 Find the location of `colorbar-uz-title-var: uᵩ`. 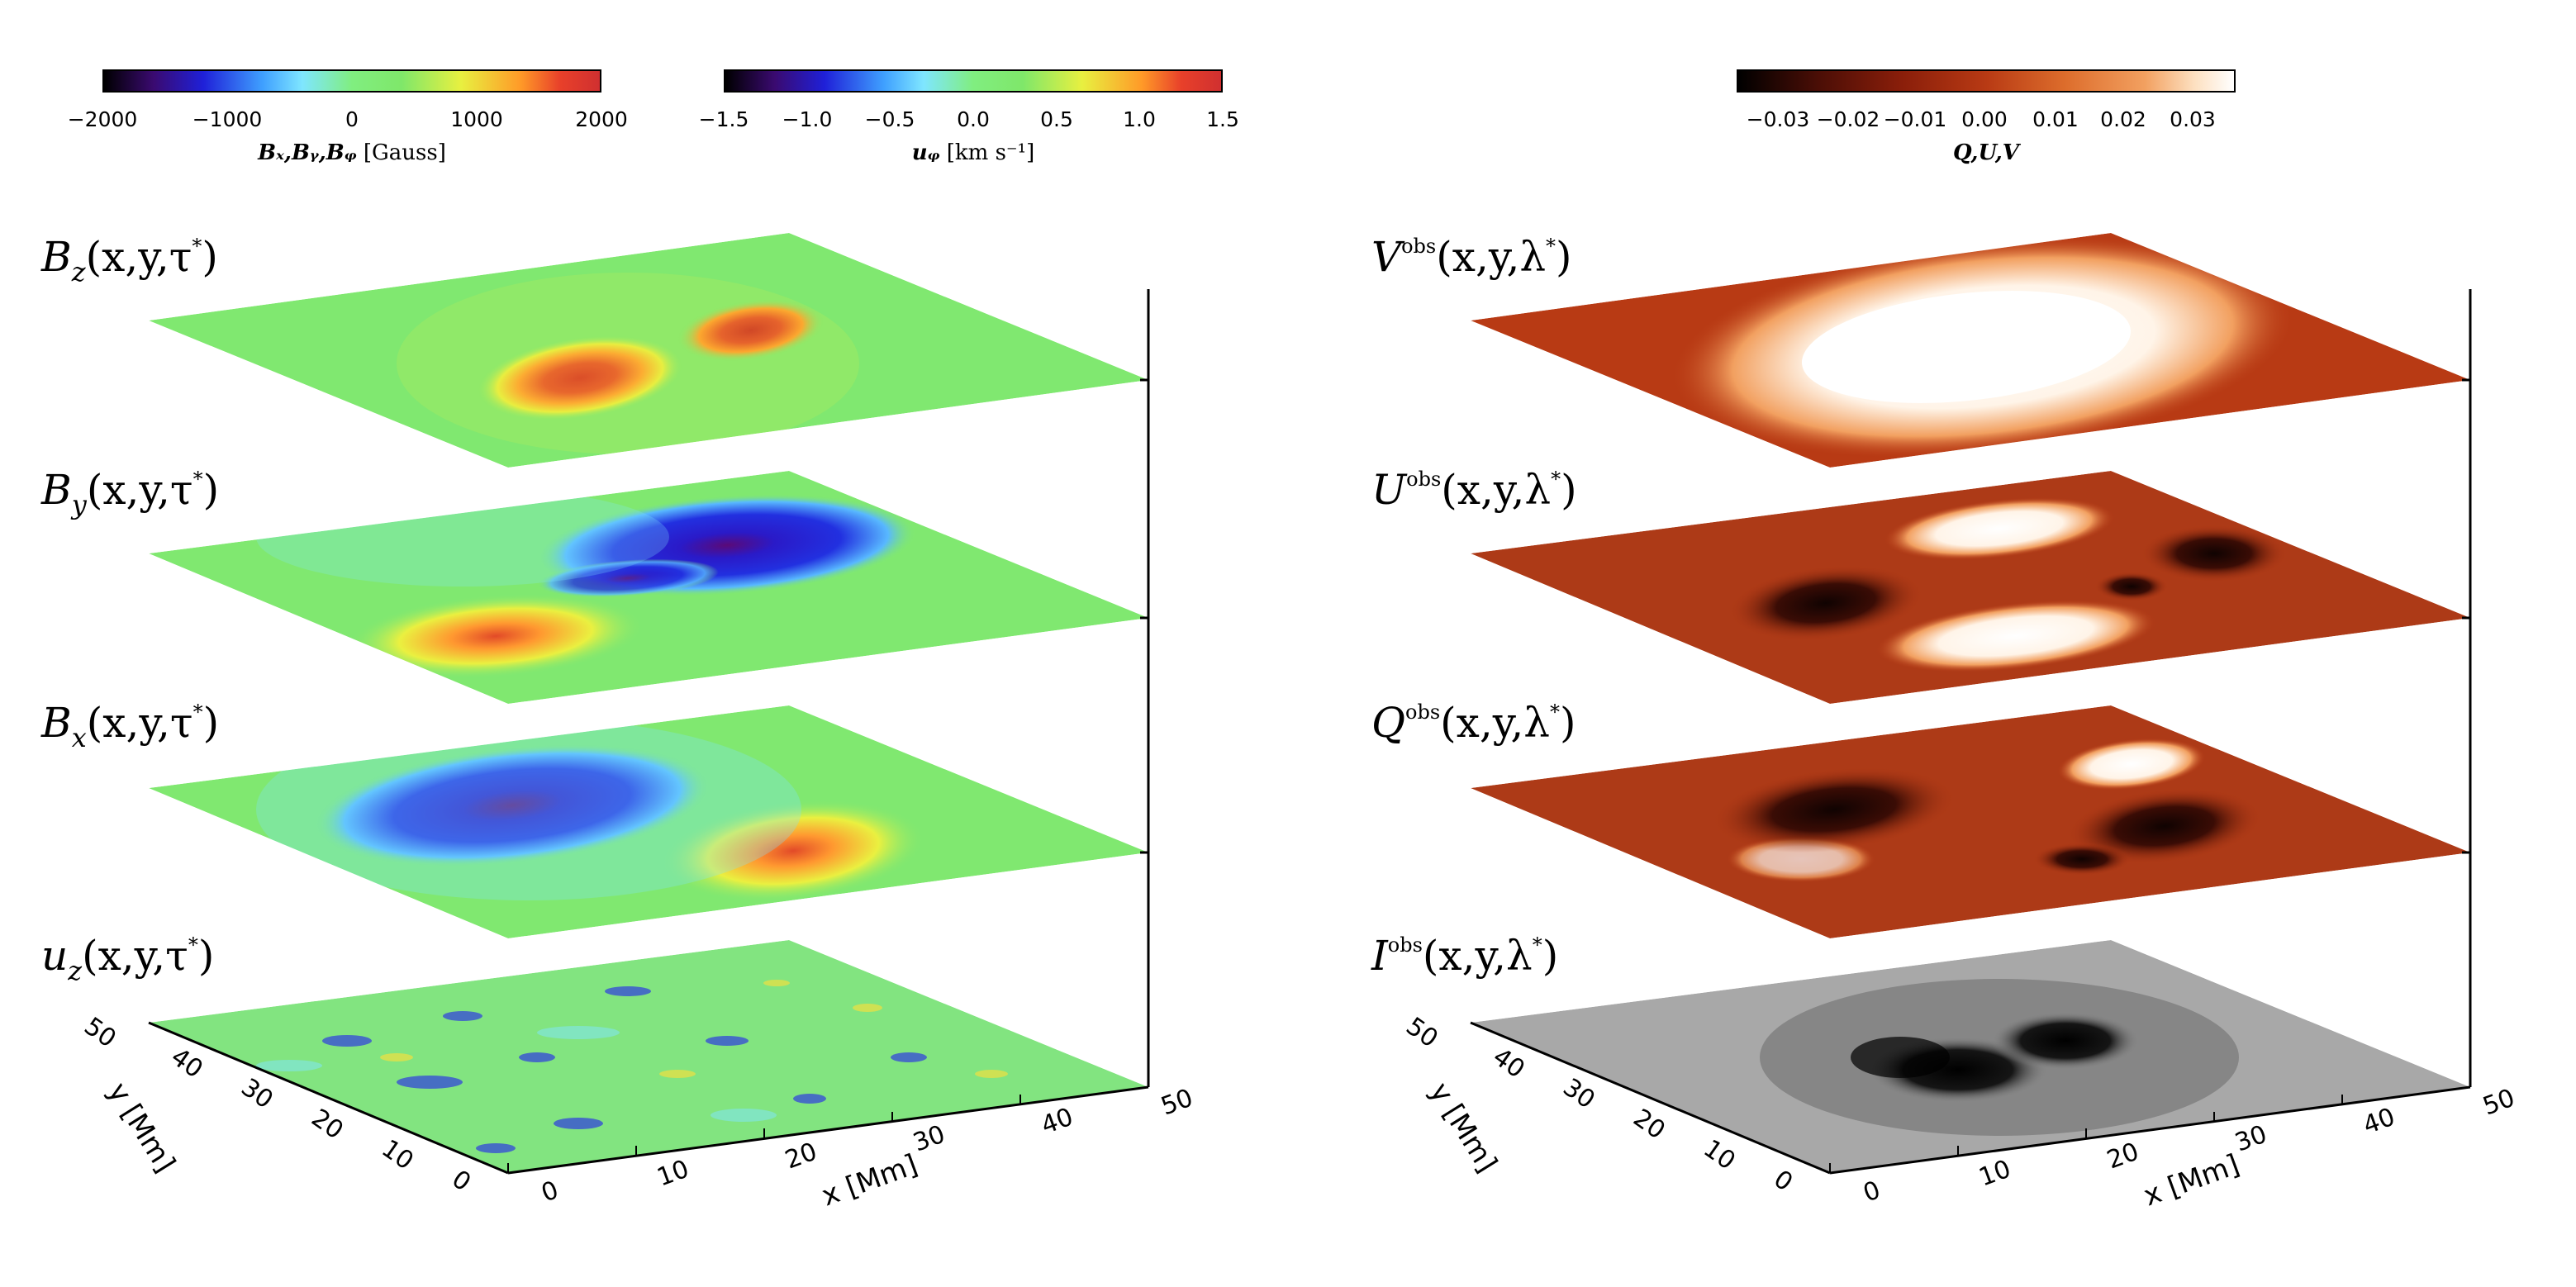

colorbar-uz-title-var: uᵩ is located at coordinates (925, 152).